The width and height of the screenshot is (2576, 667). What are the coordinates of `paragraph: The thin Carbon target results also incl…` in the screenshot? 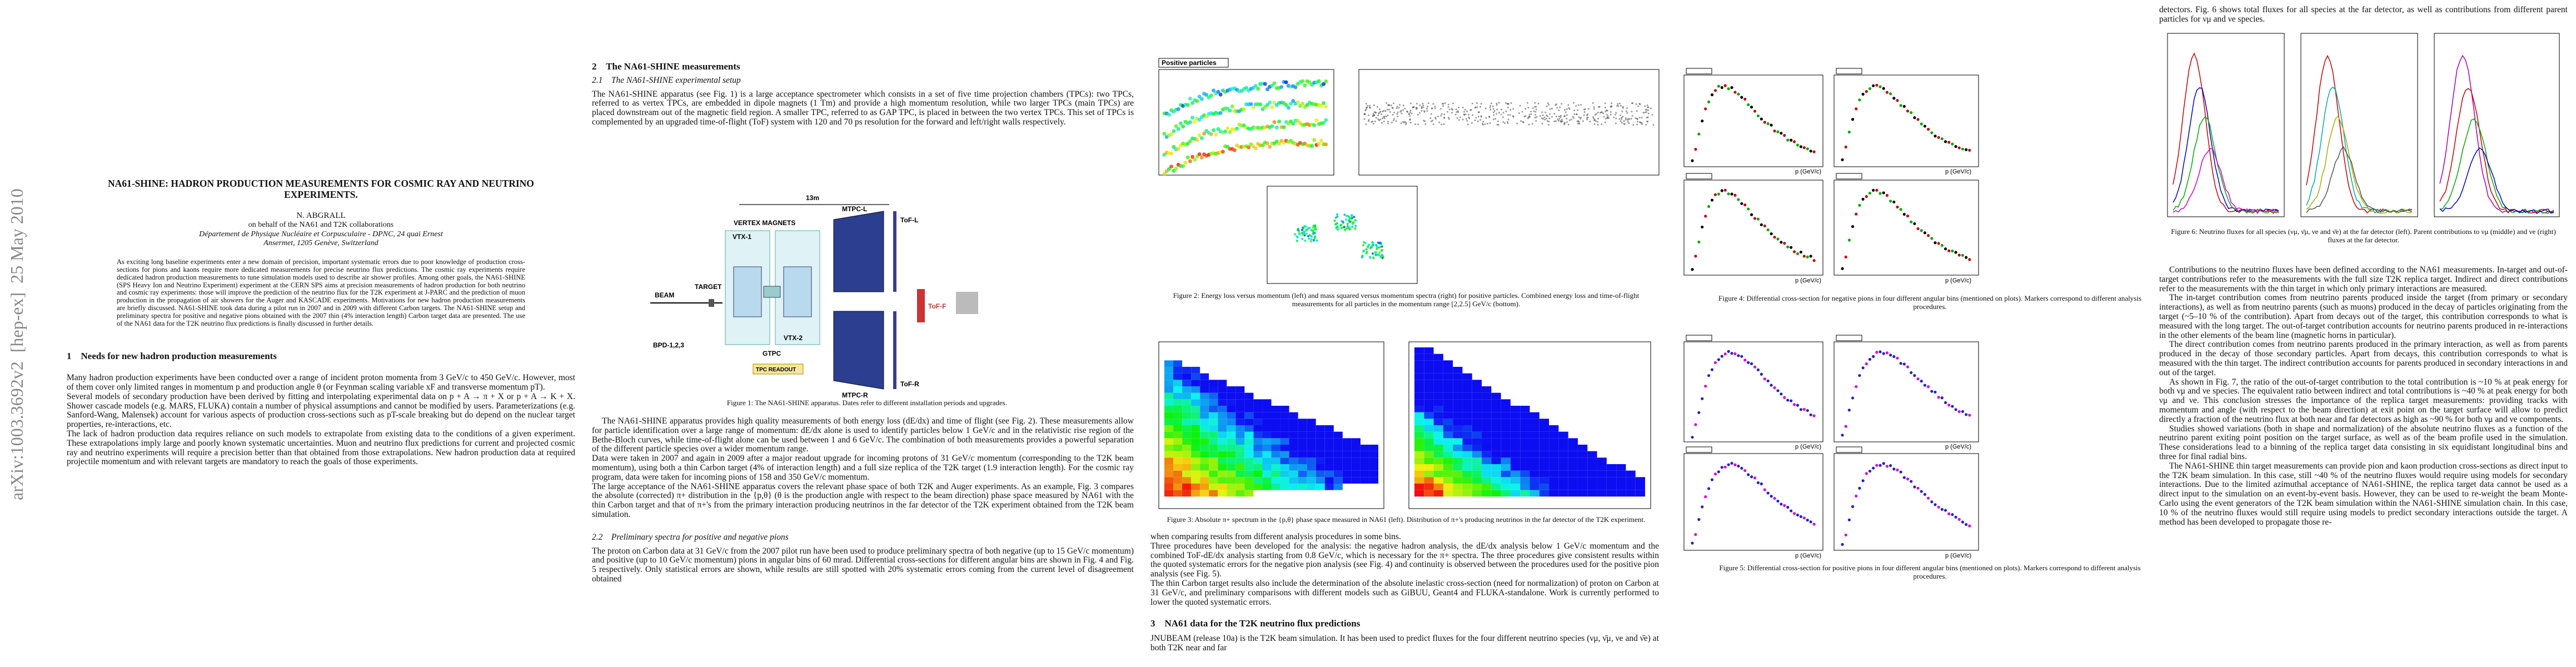 It's located at (1404, 592).